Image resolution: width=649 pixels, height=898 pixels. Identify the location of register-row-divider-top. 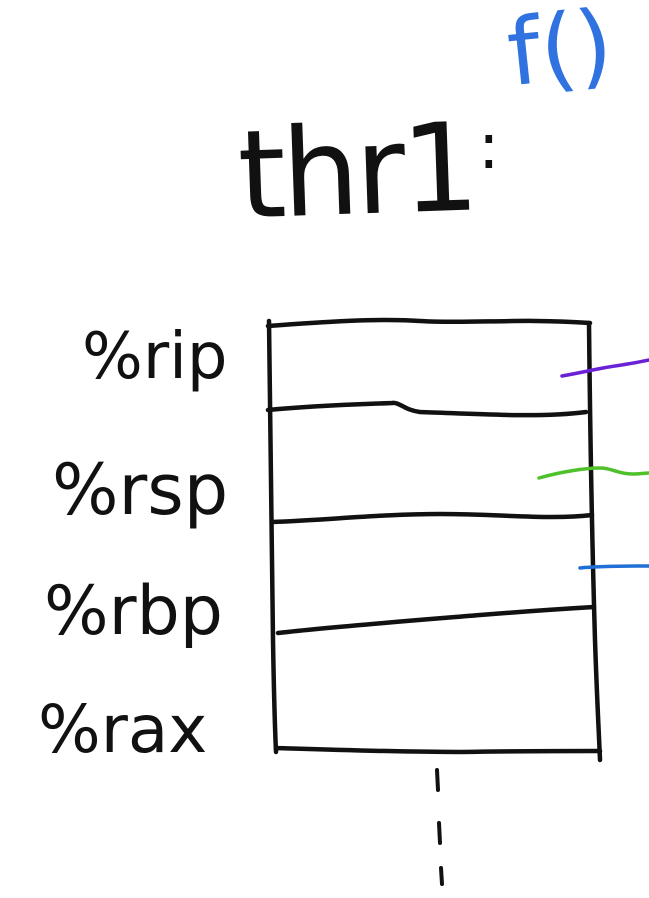
(429, 323).